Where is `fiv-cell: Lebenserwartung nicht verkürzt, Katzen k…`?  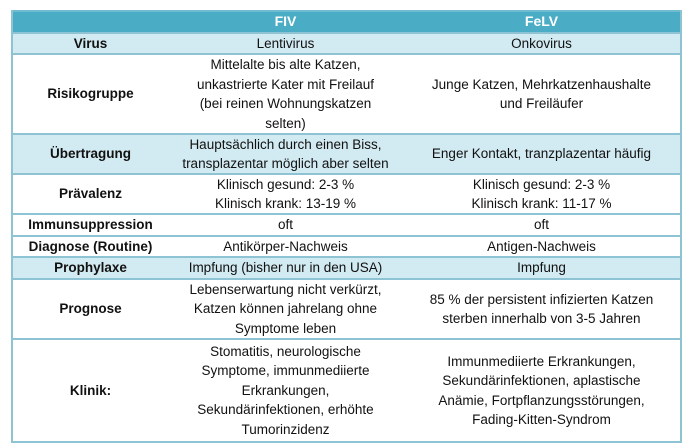
fiv-cell: Lebenserwartung nicht verkürzt, Katzen k… is located at coordinates (285, 308).